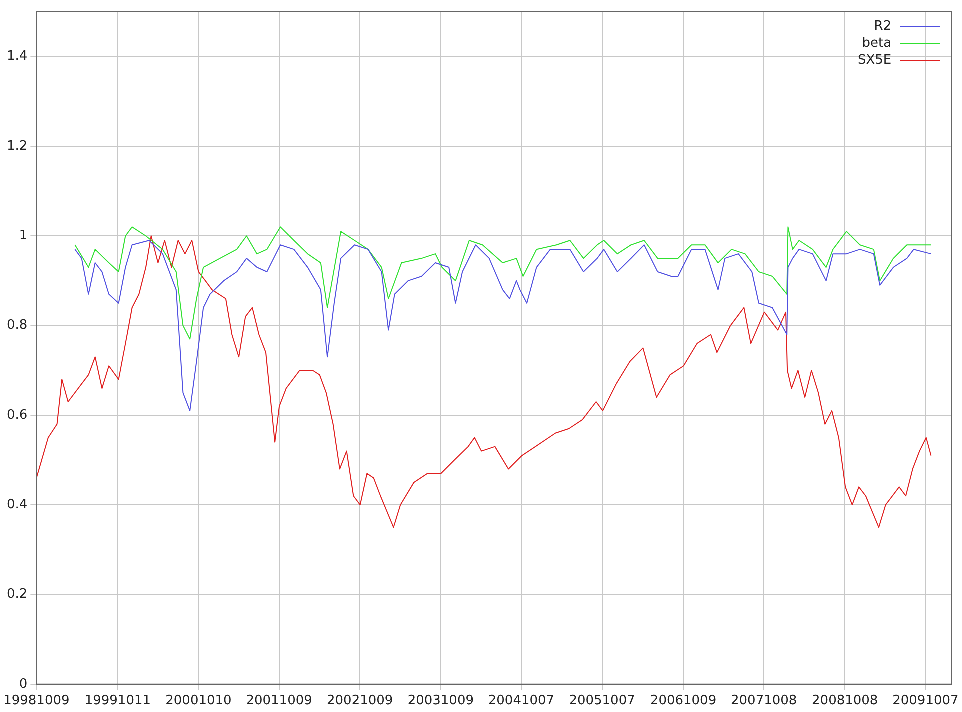 The width and height of the screenshot is (962, 712). Describe the element at coordinates (17, 146) in the screenshot. I see `y-tick-label: 1.2` at that location.